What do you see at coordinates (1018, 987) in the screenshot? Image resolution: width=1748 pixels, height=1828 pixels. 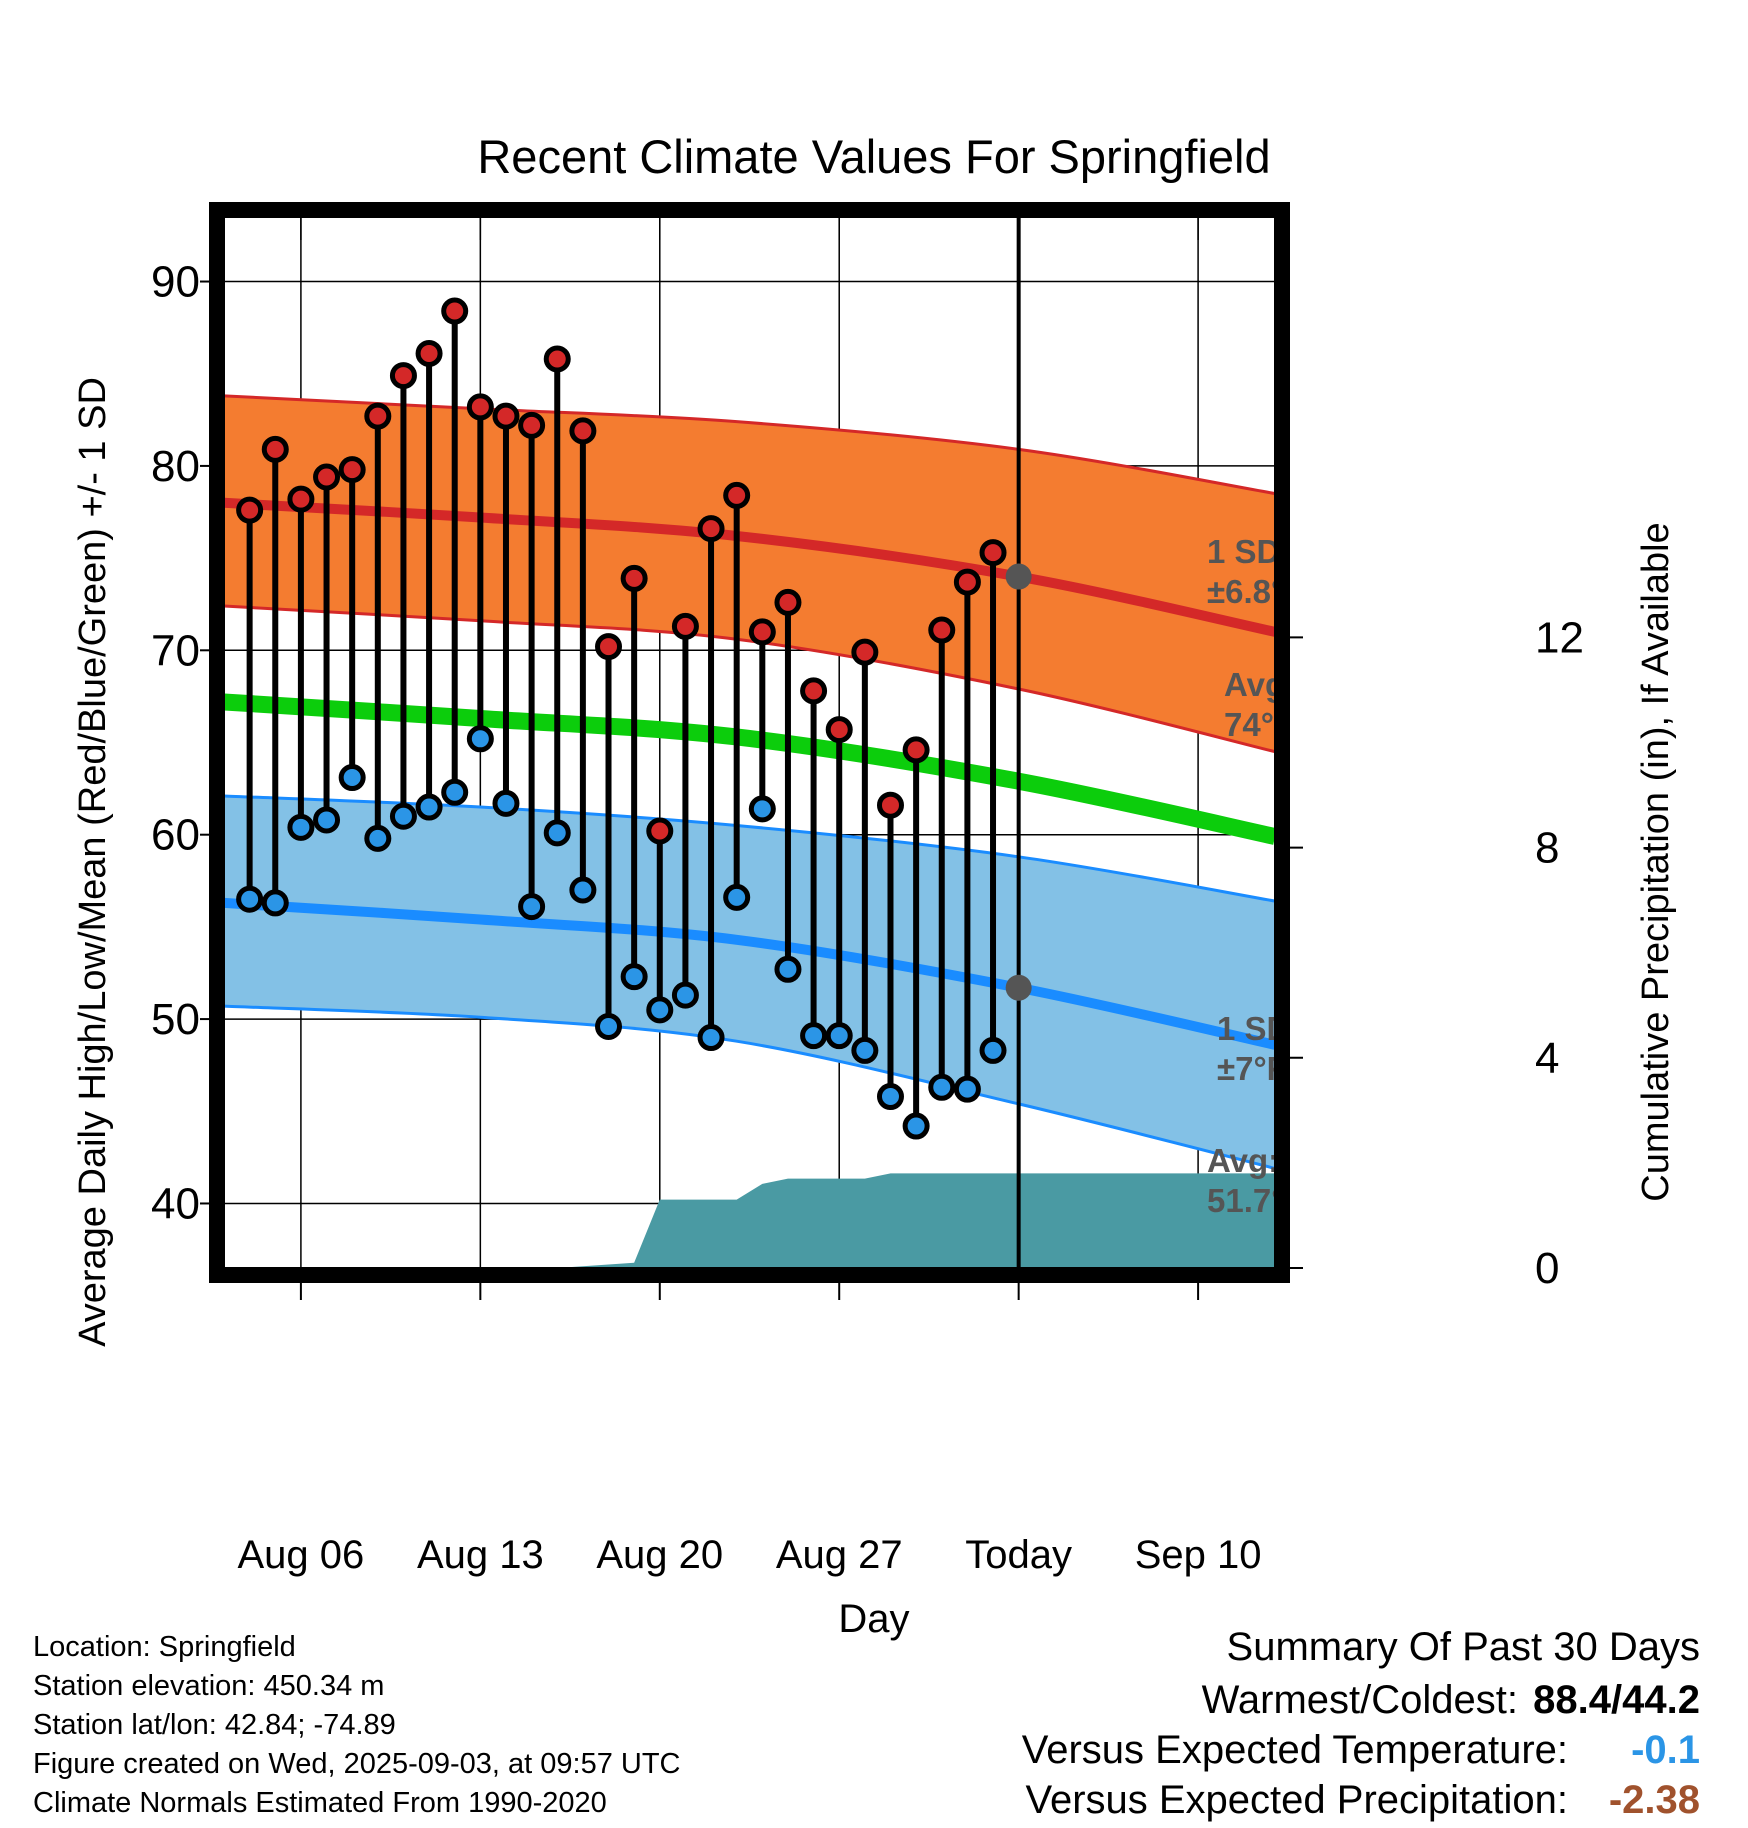 I see `today-low-avg-marker` at bounding box center [1018, 987].